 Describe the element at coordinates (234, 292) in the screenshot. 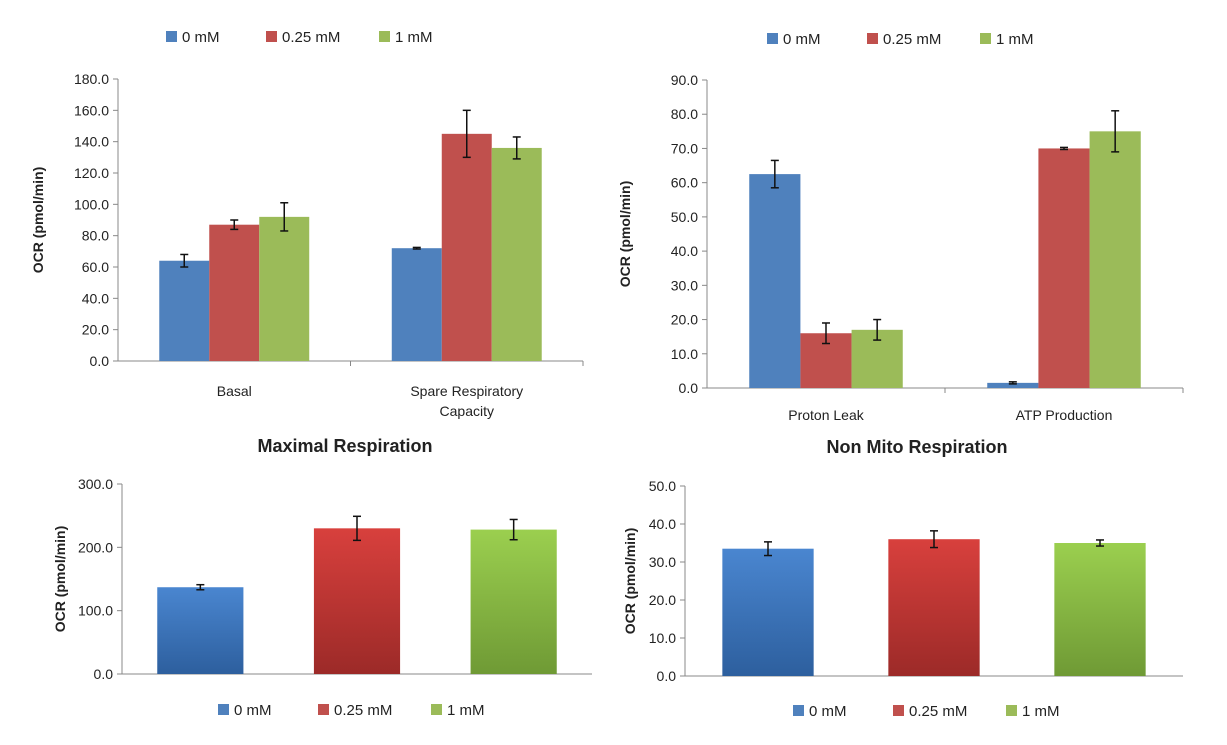

I see `bar-025mM-cat0` at that location.